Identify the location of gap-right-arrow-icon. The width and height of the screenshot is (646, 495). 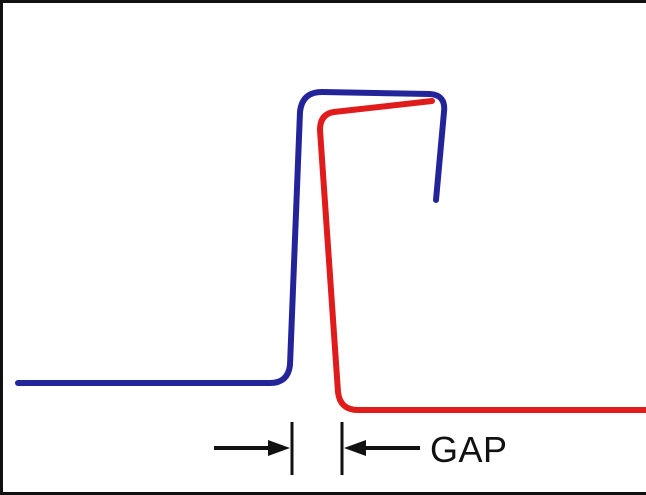
(355, 448).